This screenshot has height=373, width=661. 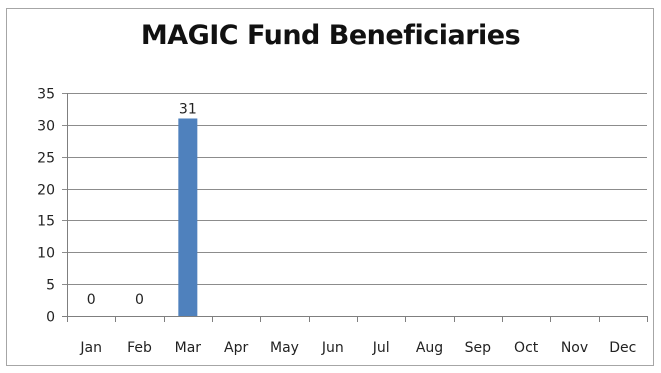 I want to click on x-tick-label: May, so click(x=284, y=348).